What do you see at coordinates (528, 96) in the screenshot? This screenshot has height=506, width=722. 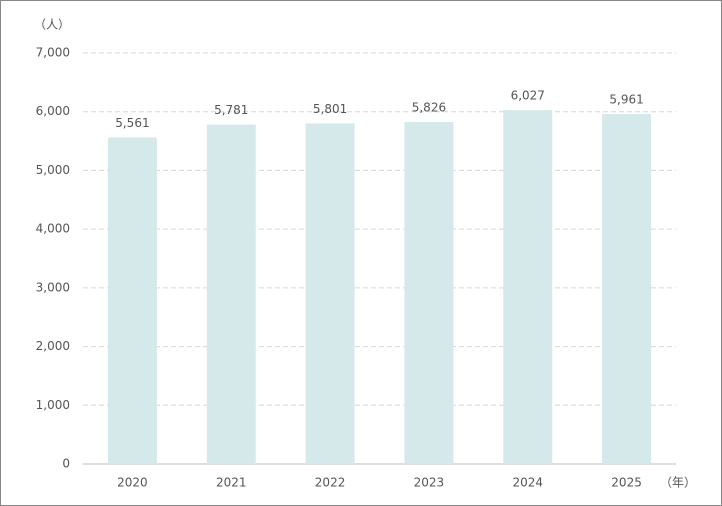 I see `data-label: 6,027` at bounding box center [528, 96].